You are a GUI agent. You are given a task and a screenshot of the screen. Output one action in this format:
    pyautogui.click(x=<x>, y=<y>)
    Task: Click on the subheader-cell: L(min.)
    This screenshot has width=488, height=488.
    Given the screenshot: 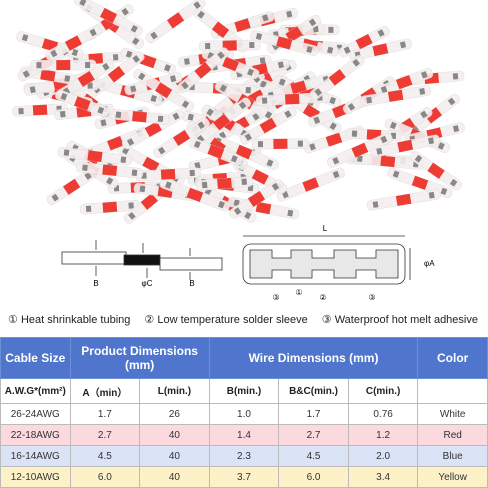 What is the action you would take?
    pyautogui.click(x=174, y=391)
    